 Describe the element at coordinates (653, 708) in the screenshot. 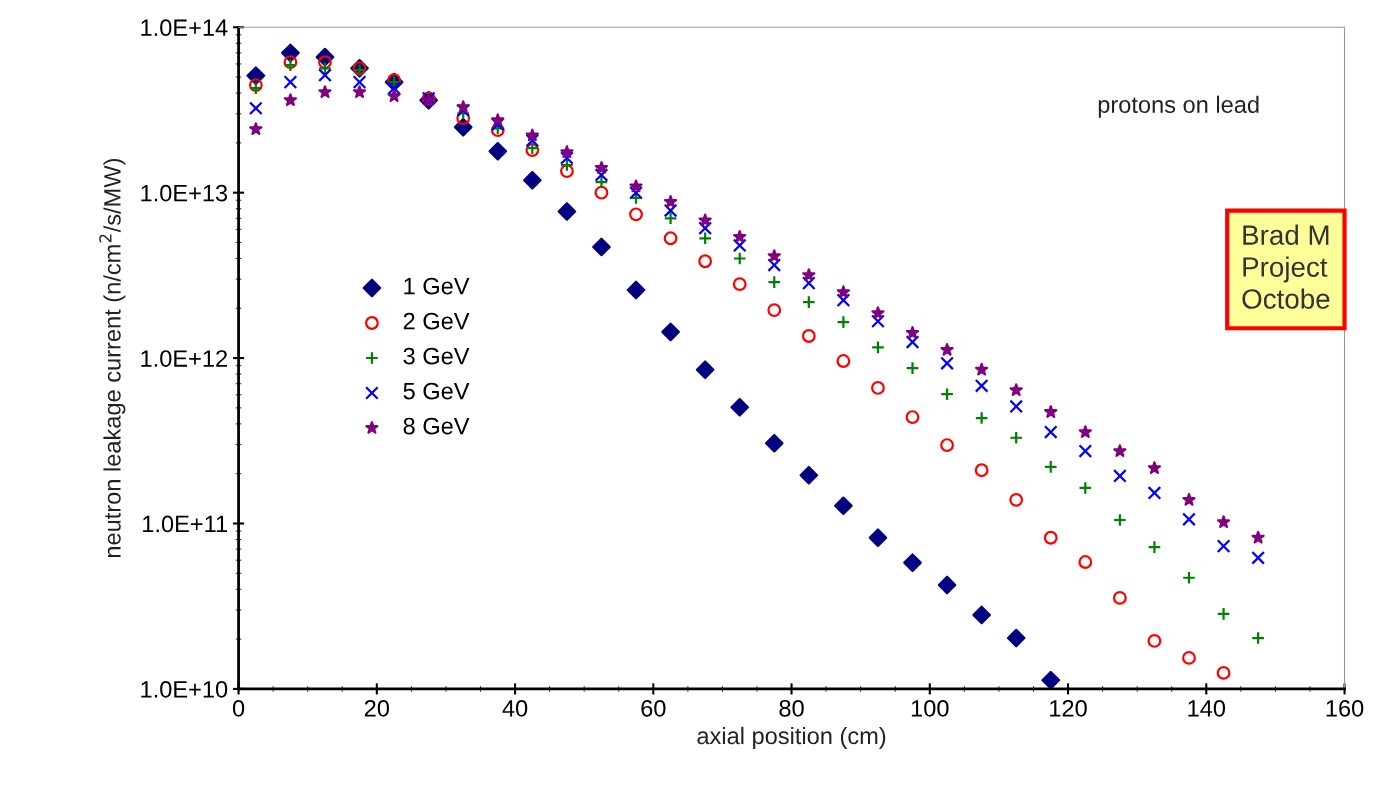

I see `x-tick-label: 60` at that location.